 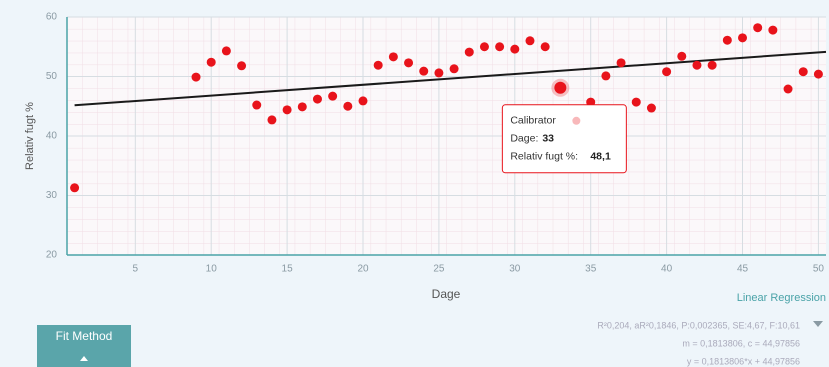 What do you see at coordinates (560, 87) in the screenshot?
I see `point-highlight` at bounding box center [560, 87].